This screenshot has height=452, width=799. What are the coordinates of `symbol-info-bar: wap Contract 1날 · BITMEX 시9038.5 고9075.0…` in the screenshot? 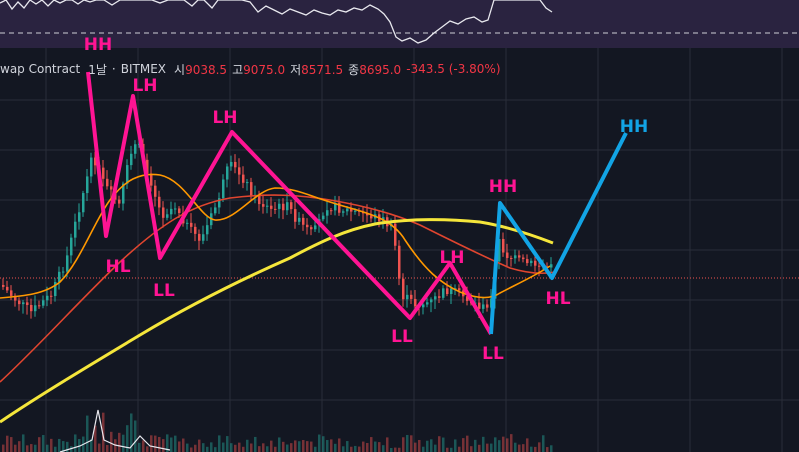 It's located at (253, 69).